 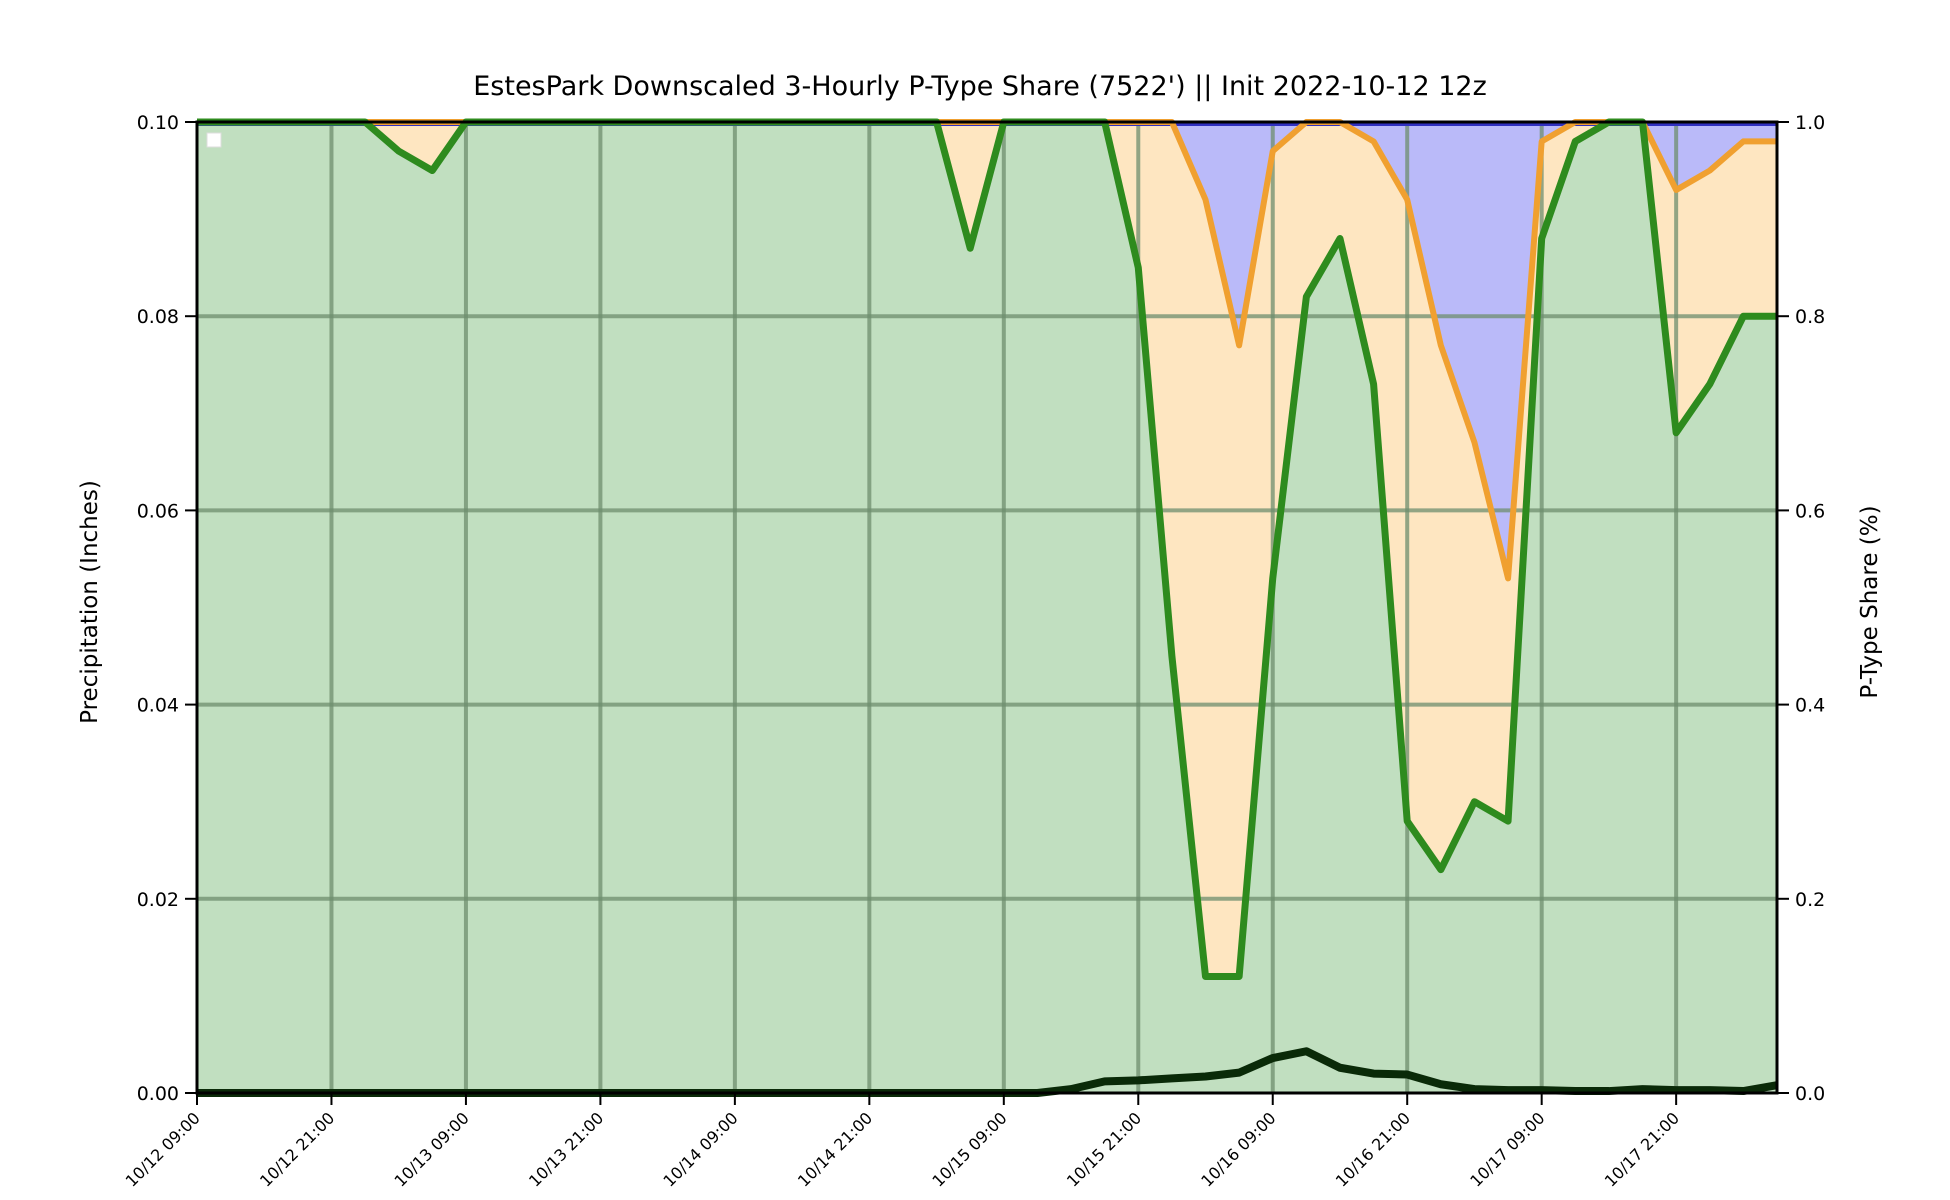 I want to click on x-tick-label: 10/16 09:00, so click(x=1238, y=1149).